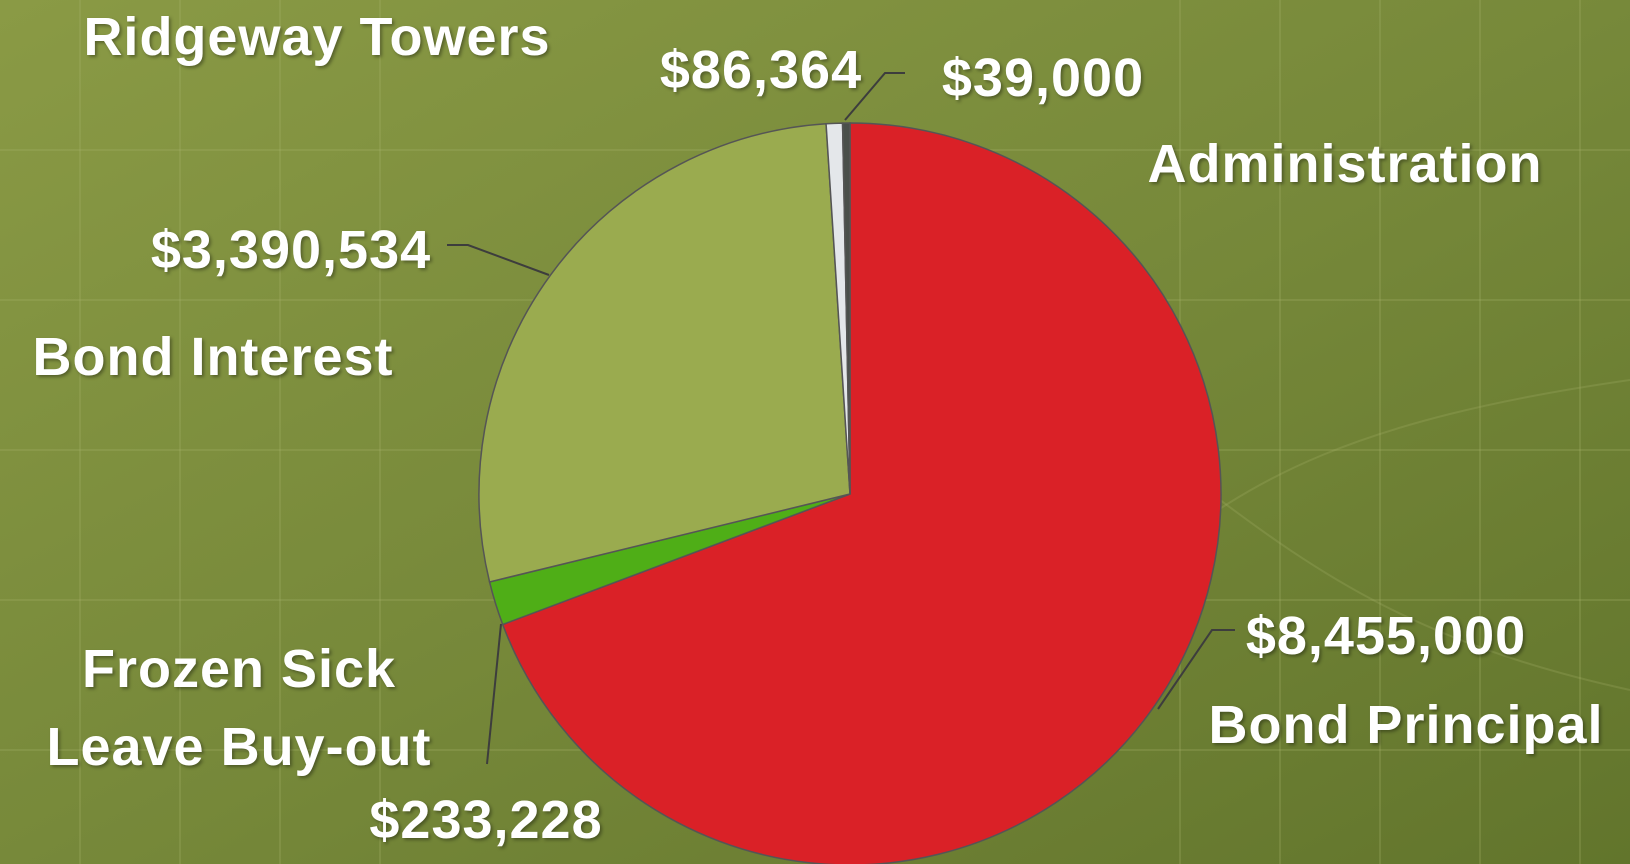  What do you see at coordinates (761, 70) in the screenshot?
I see `value-label: $86,364` at bounding box center [761, 70].